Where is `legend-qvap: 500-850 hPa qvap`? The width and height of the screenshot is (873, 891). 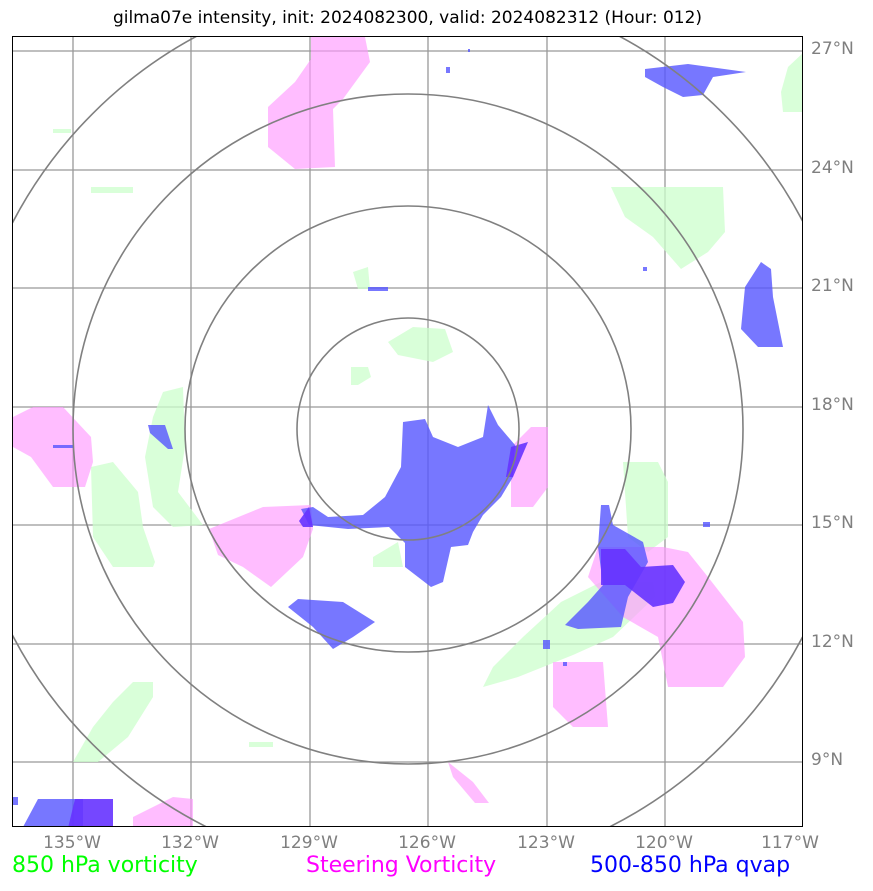 legend-qvap: 500-850 hPa qvap is located at coordinates (690, 865).